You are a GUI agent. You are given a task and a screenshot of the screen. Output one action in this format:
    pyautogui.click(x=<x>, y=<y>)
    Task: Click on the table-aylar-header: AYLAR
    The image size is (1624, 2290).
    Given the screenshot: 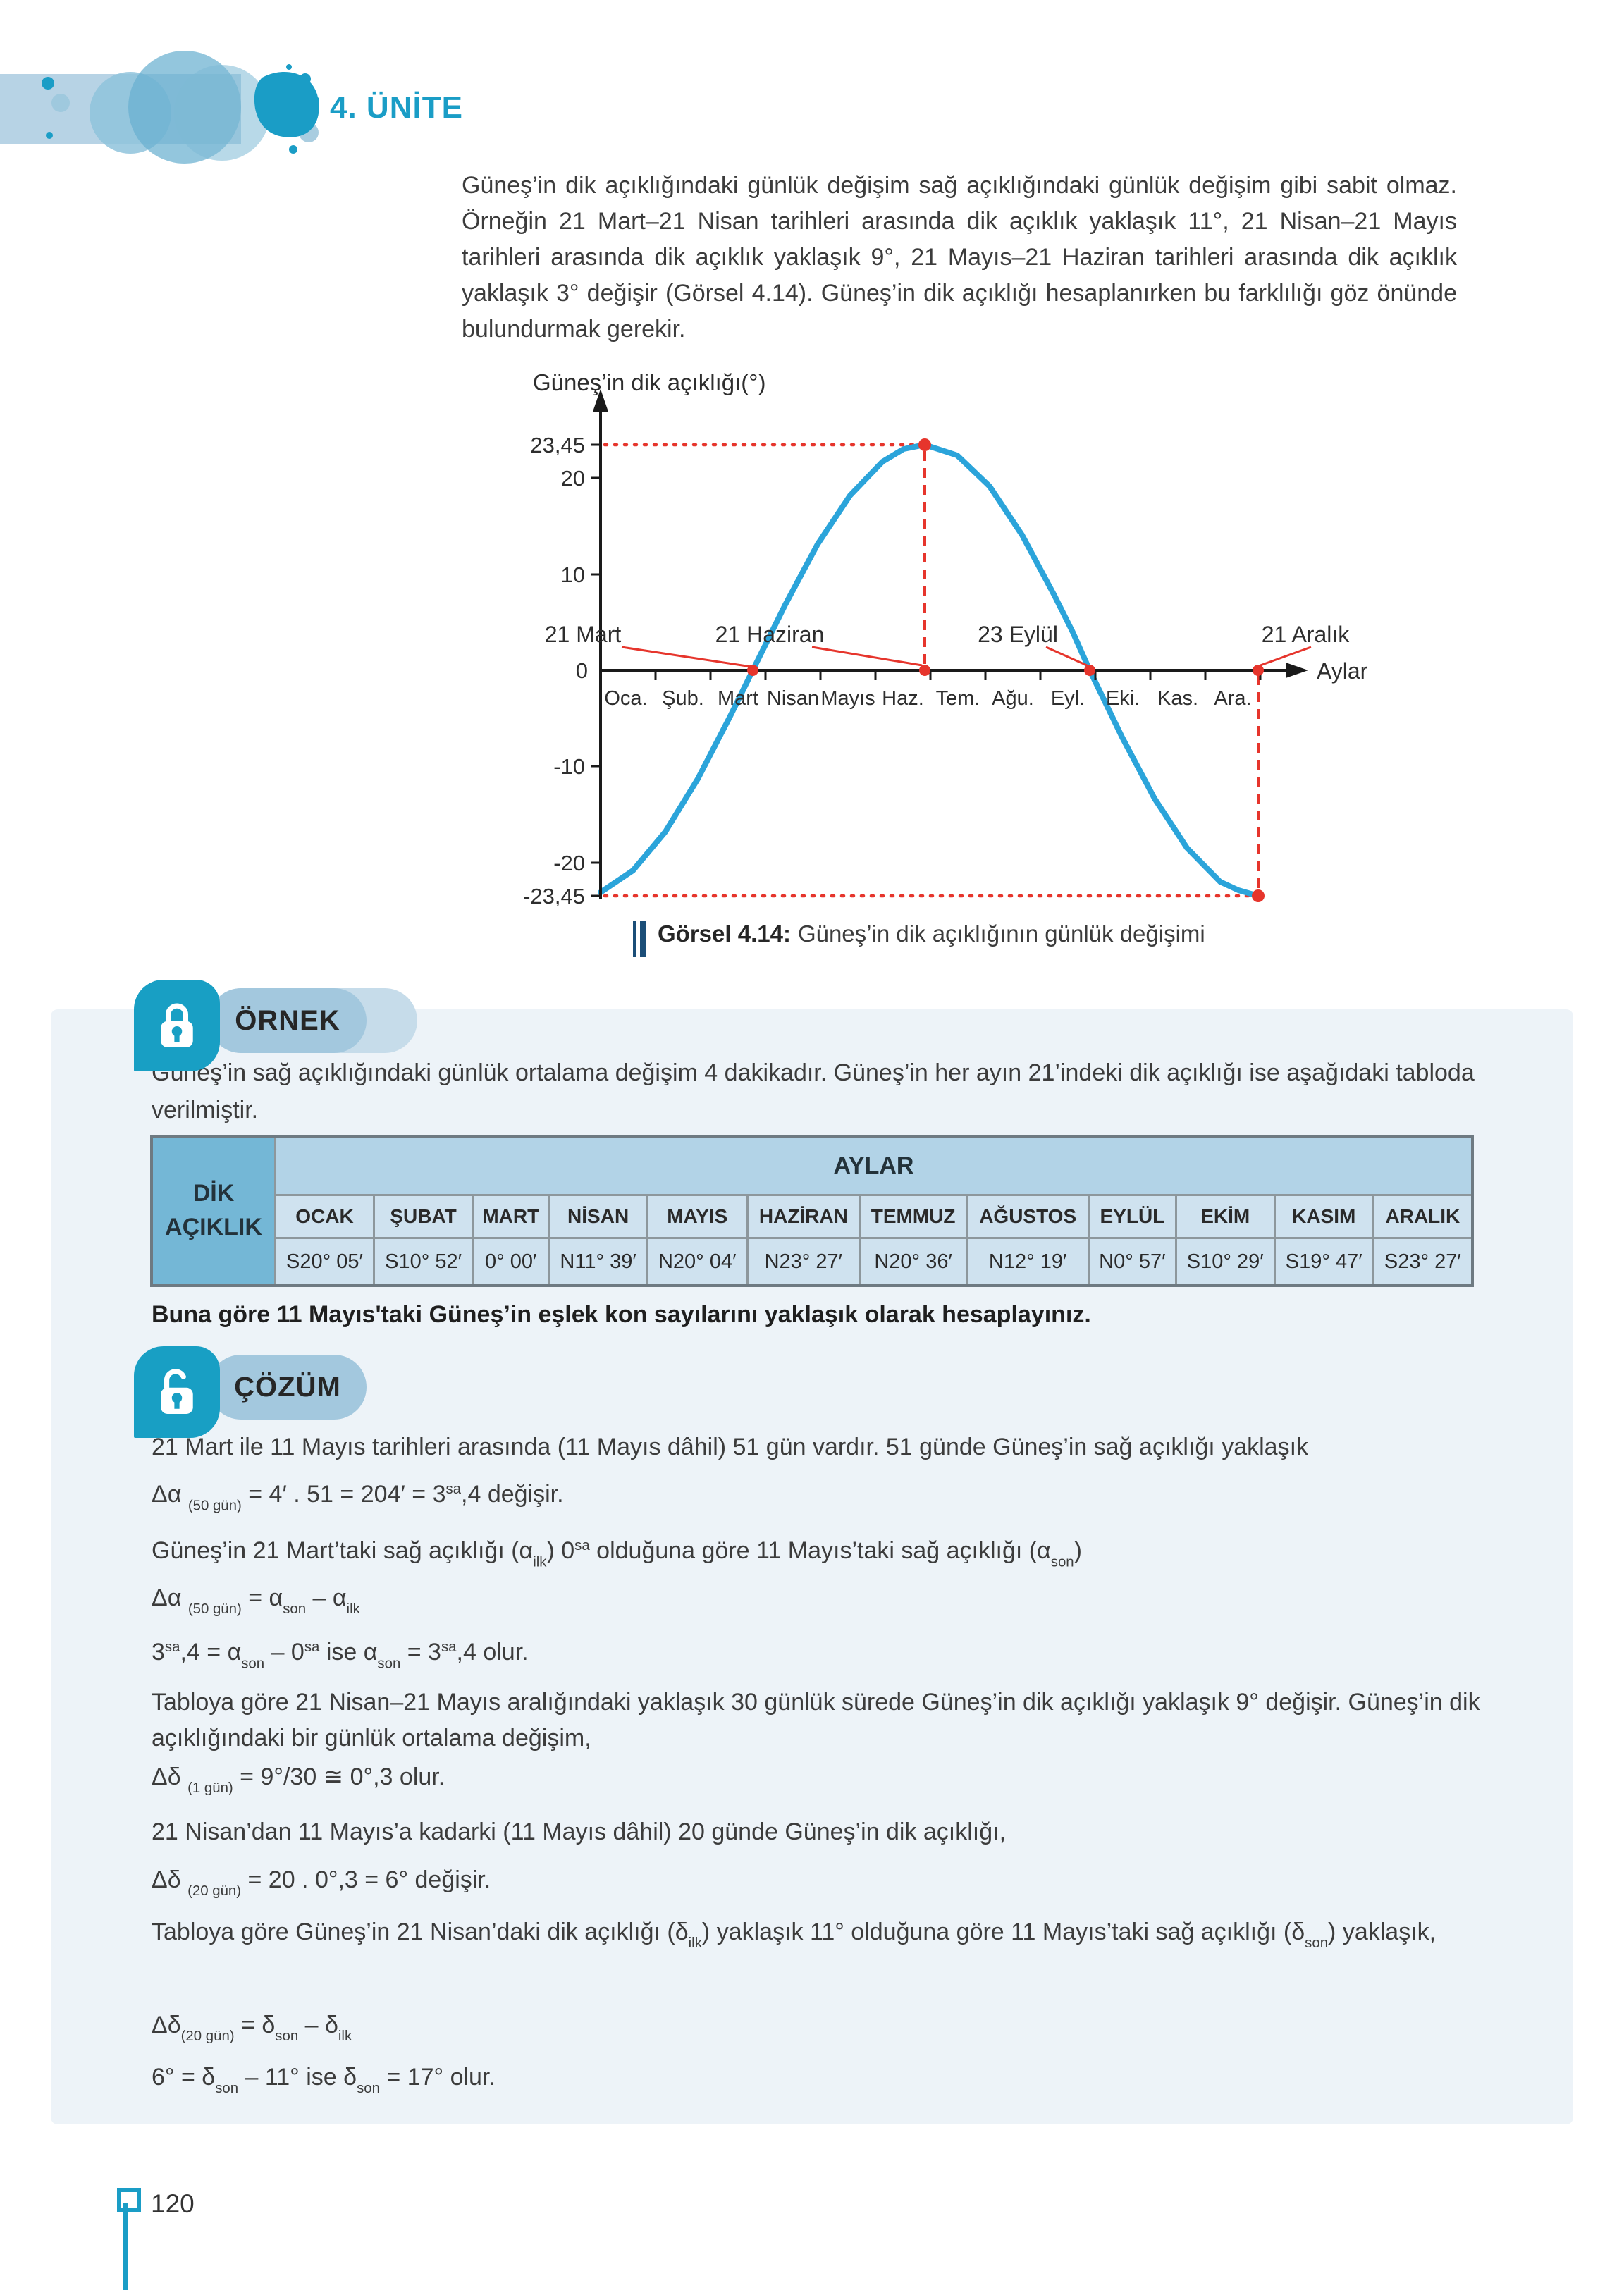 What is the action you would take?
    pyautogui.click(x=874, y=1166)
    